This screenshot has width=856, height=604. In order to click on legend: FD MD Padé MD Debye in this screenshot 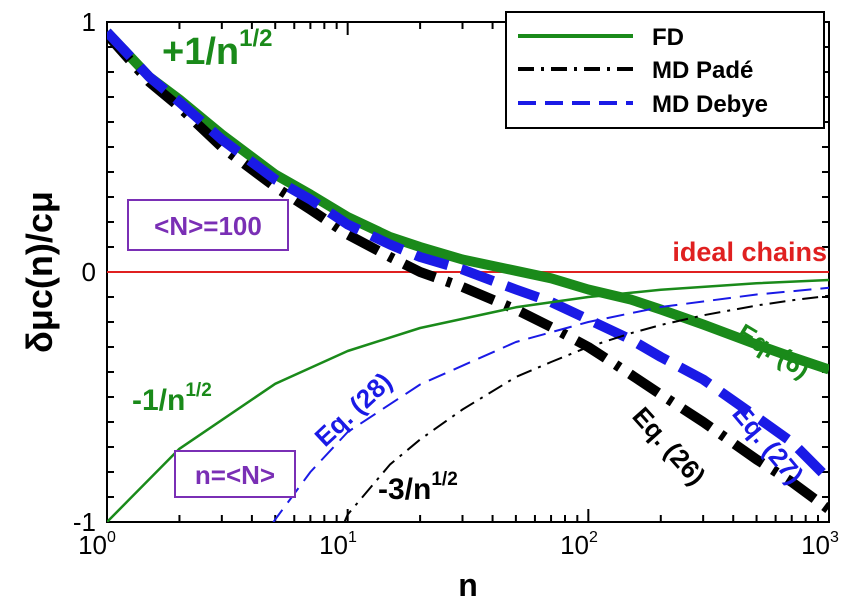, I will do `click(665, 70)`.